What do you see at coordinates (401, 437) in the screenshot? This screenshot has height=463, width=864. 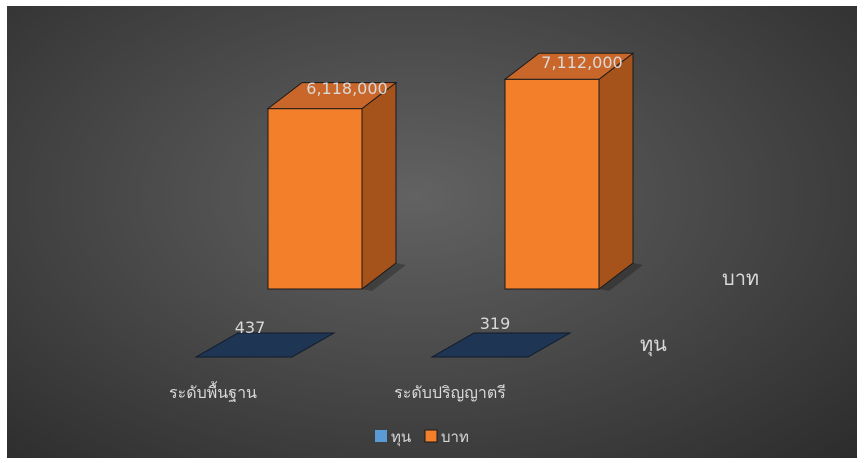 I see `legend-label-thun: ทุน` at bounding box center [401, 437].